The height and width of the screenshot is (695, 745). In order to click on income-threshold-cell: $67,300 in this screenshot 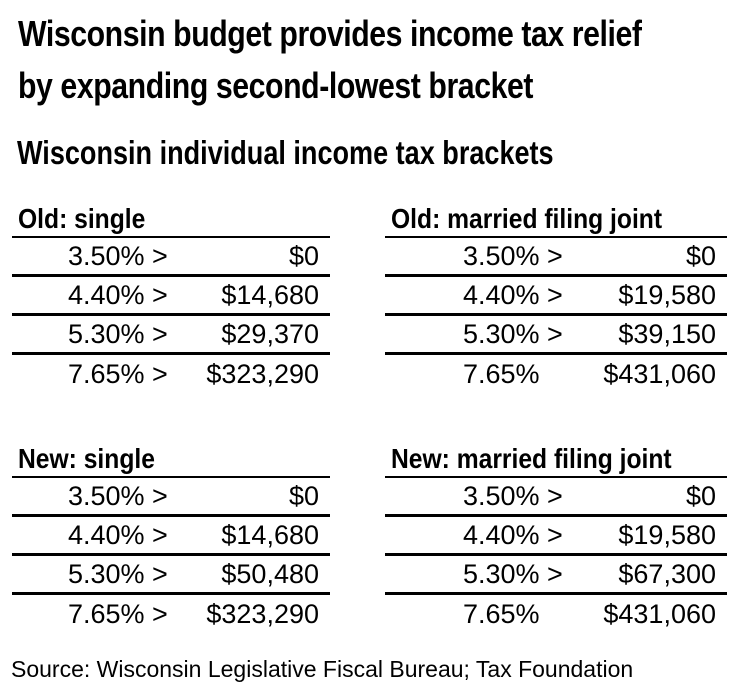, I will do `click(667, 573)`.